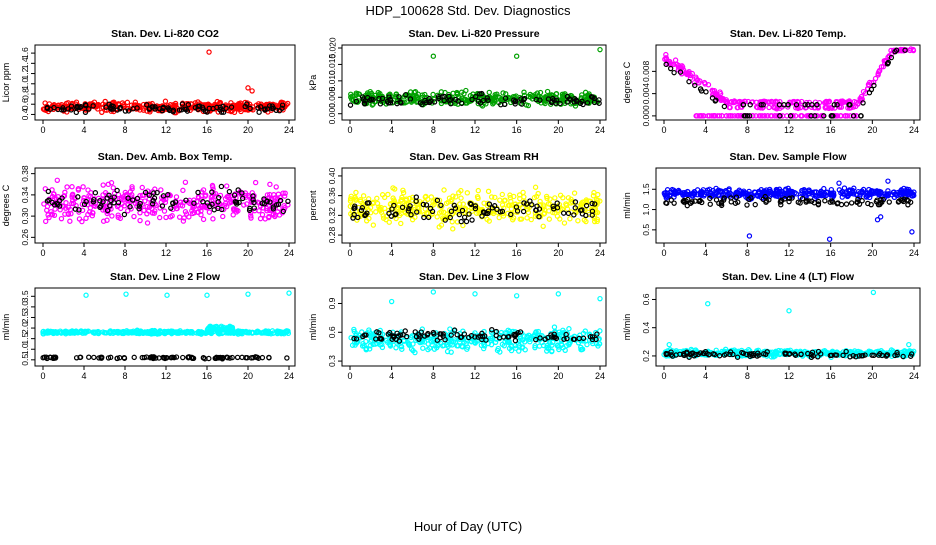  Describe the element at coordinates (25, 94) in the screenshot. I see `y-tick-label: 0.8` at that location.